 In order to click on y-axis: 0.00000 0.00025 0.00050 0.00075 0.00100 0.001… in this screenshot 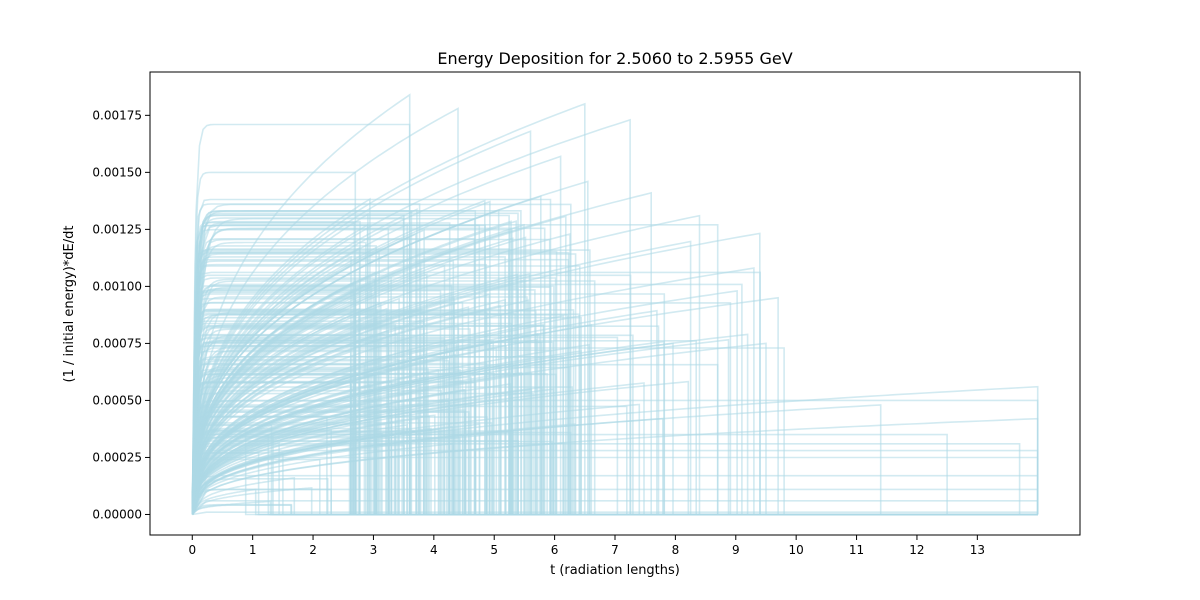, I will do `click(121, 314)`.